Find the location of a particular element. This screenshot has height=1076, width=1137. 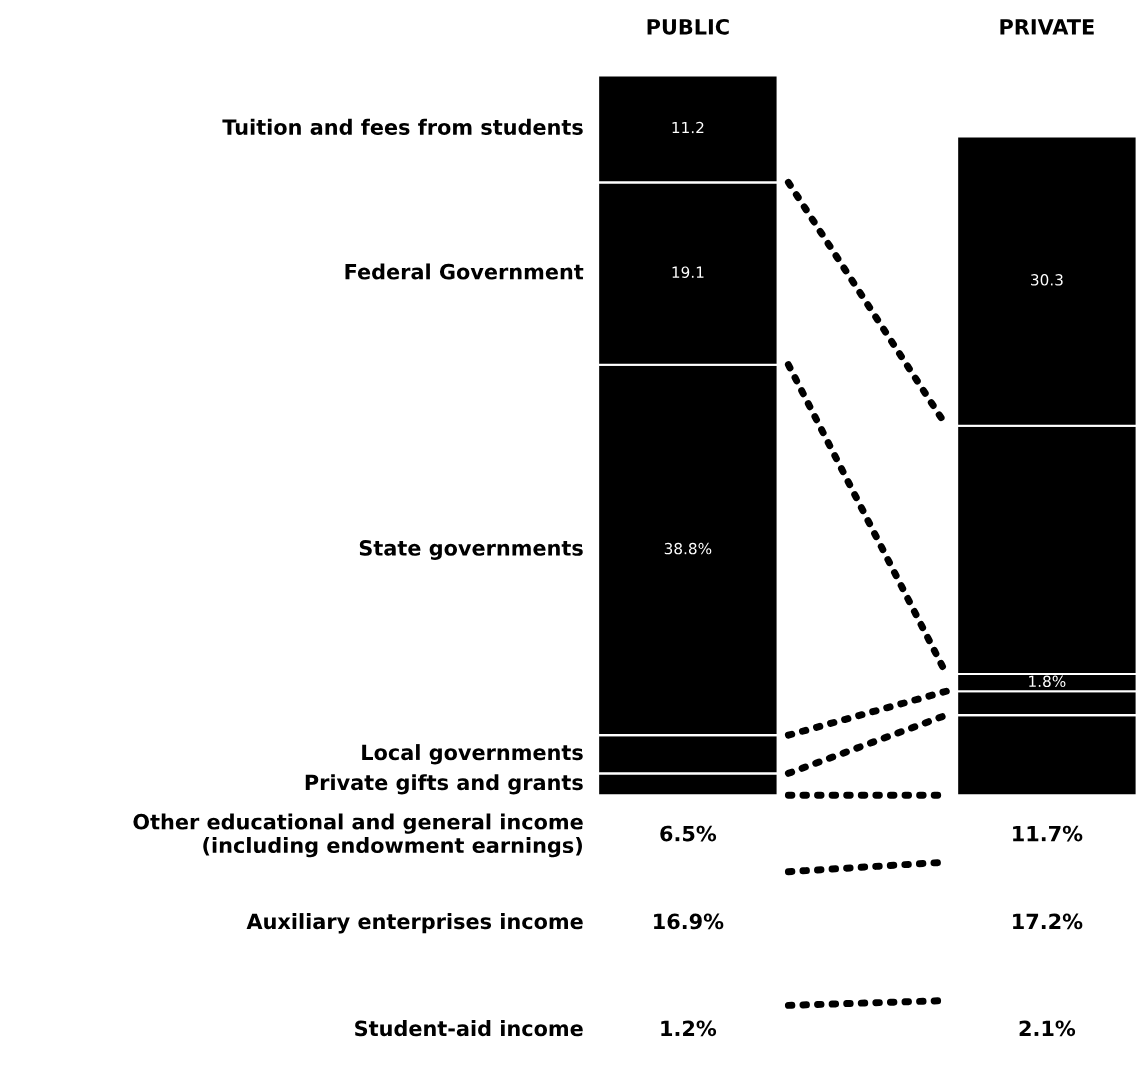

text: 17.2% is located at coordinates (1048, 921).